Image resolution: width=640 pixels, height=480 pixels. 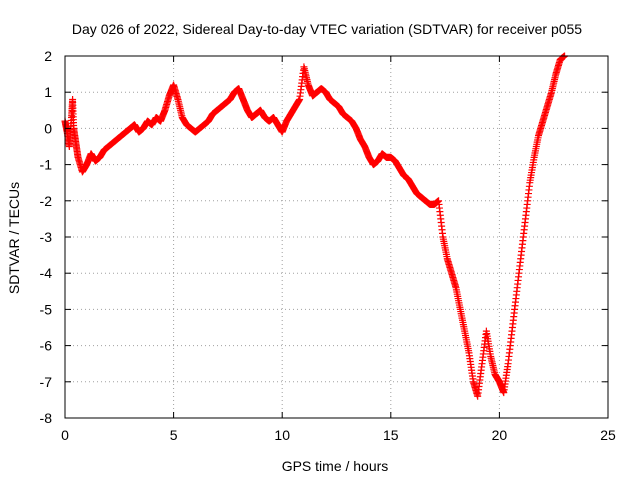 What do you see at coordinates (46, 165) in the screenshot?
I see `y-tick-label: -1` at bounding box center [46, 165].